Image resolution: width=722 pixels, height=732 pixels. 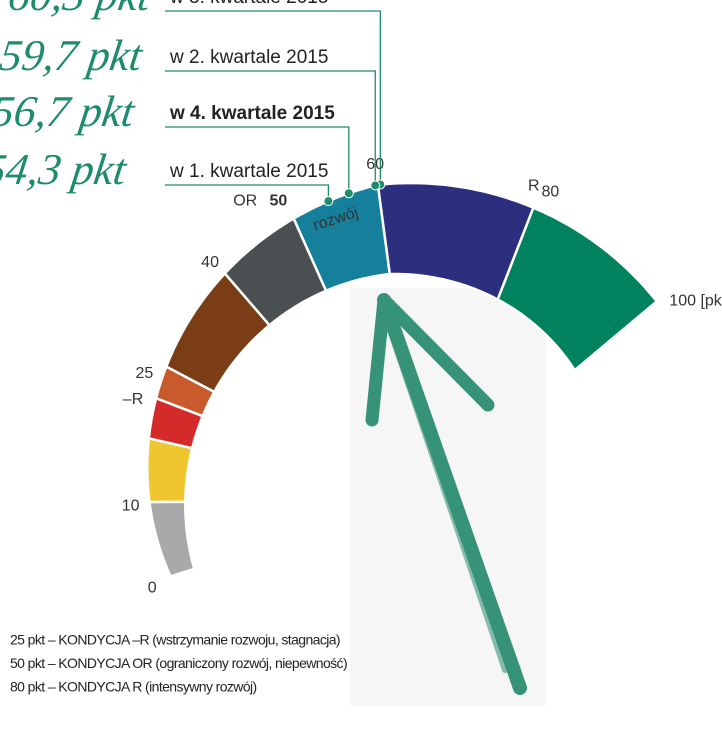 What do you see at coordinates (133, 399) in the screenshot?
I see `zone-label: –R` at bounding box center [133, 399].